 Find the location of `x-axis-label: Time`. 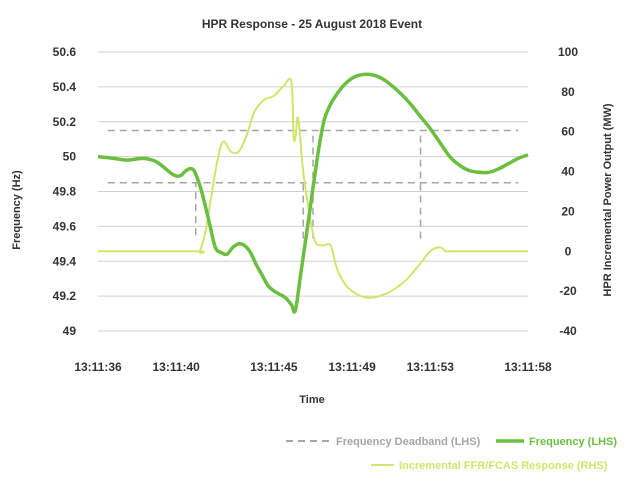

x-axis-label: Time is located at coordinates (311, 400).